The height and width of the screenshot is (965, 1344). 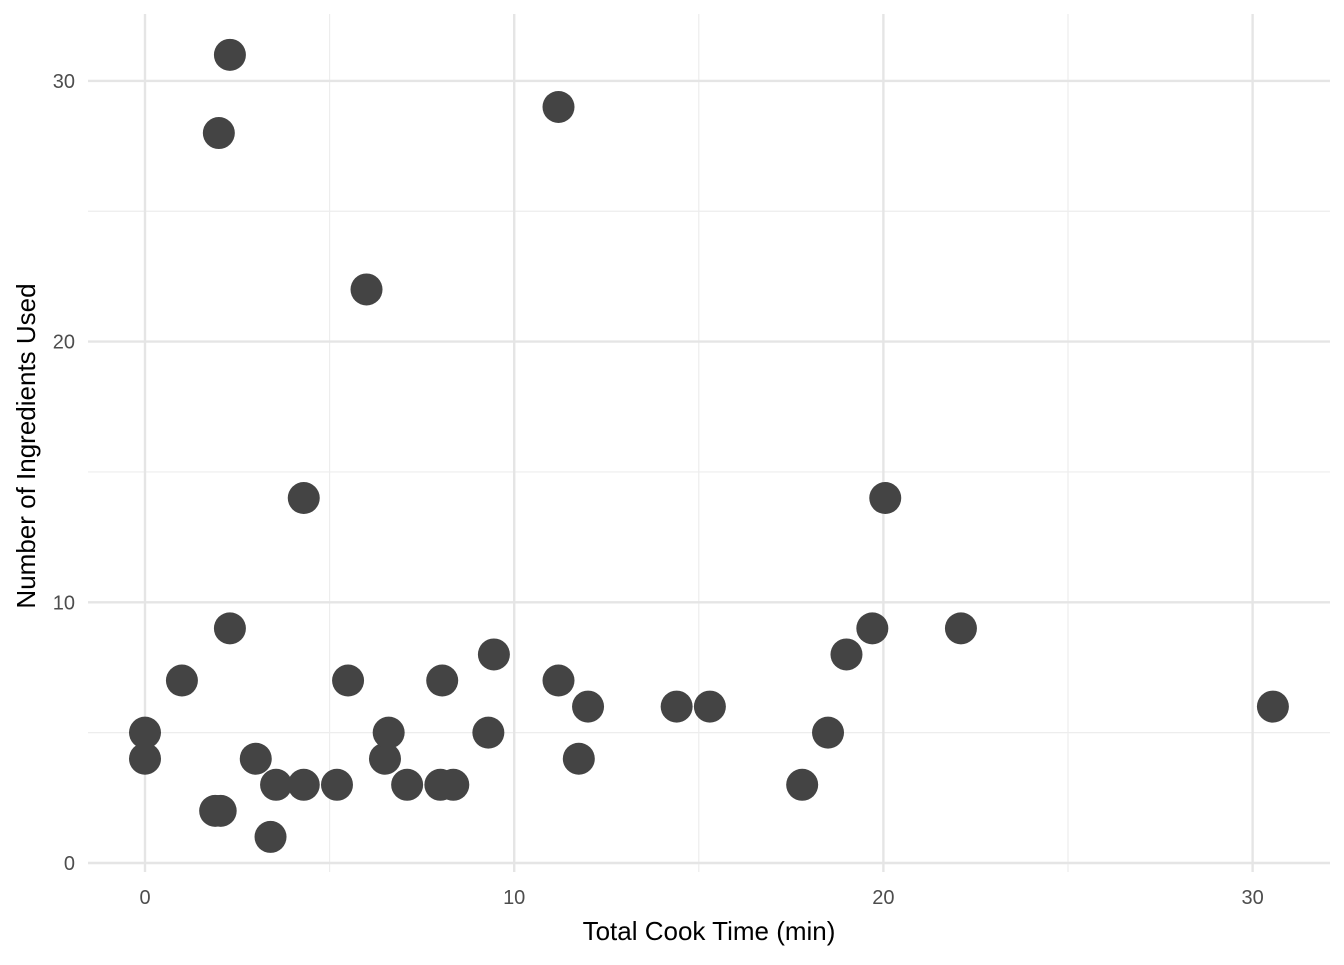 I want to click on y-tick-label: 0, so click(x=69, y=864).